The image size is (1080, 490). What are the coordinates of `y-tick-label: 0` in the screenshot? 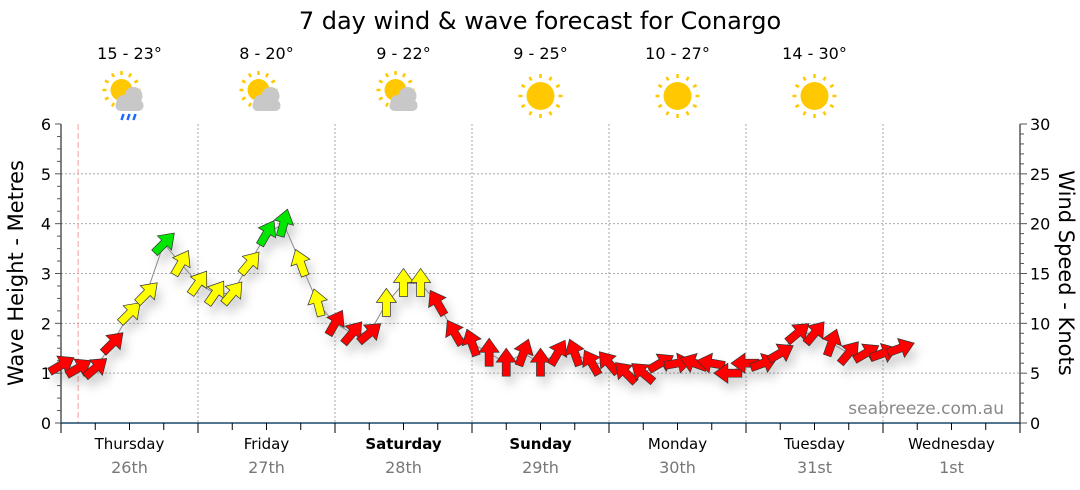 It's located at (46, 423).